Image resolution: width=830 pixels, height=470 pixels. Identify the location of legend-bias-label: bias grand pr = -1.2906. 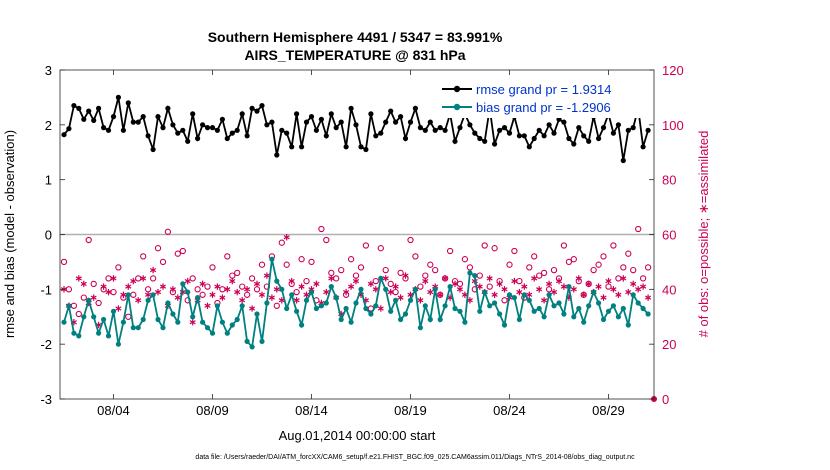
(543, 107).